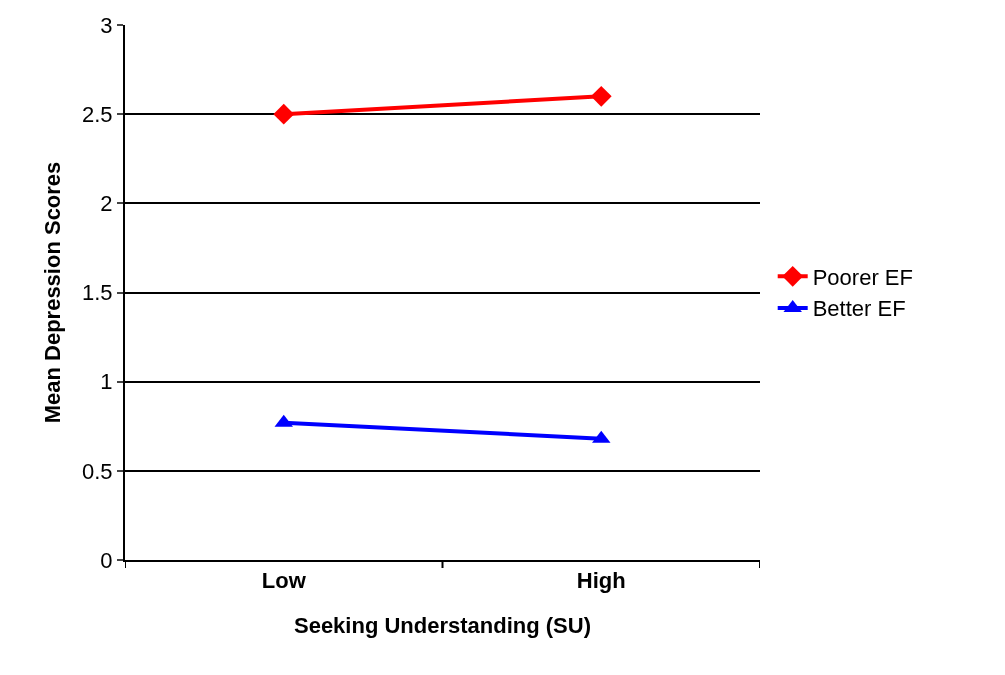 This screenshot has width=1005, height=675. I want to click on y-tick-label: 0, so click(106, 560).